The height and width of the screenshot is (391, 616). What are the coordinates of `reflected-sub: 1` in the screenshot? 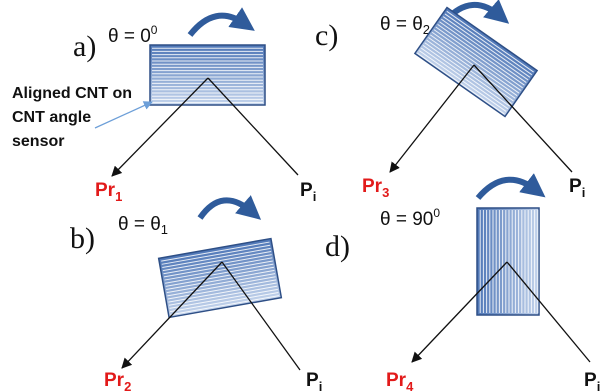 It's located at (118, 196).